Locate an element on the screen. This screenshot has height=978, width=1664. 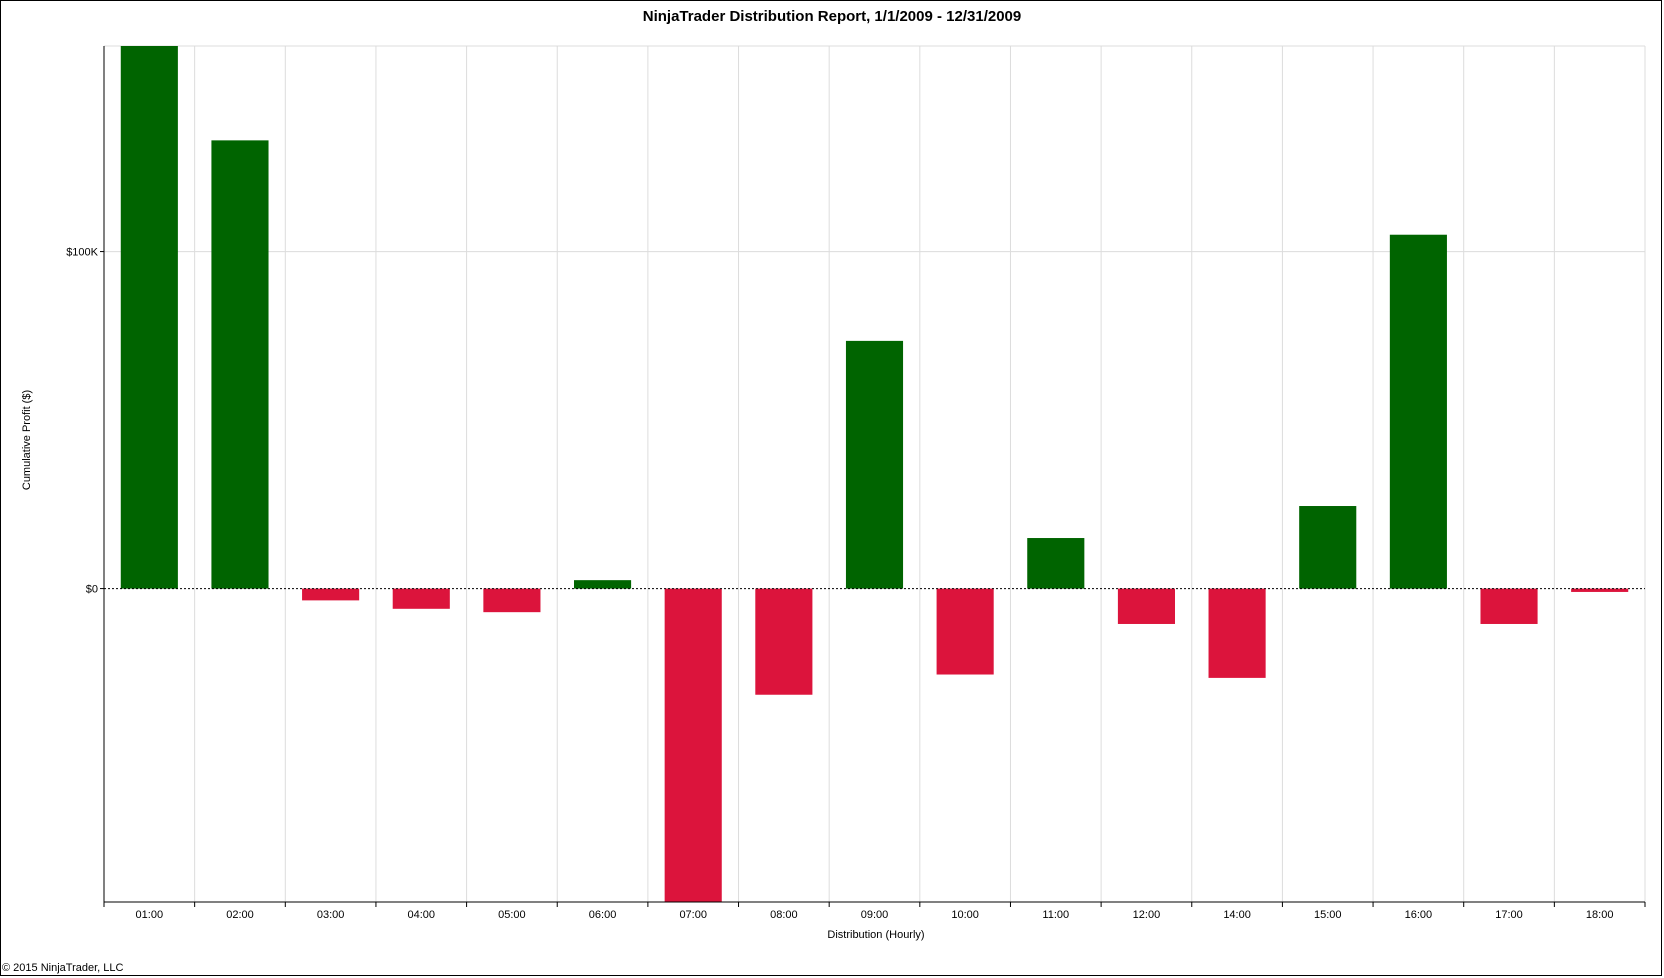
x-tick-label: 10:00 is located at coordinates (965, 915).